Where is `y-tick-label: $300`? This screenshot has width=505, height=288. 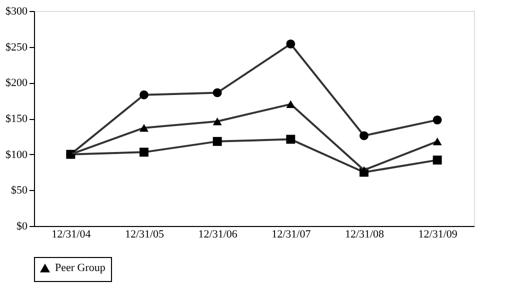
y-tick-label: $300 is located at coordinates (17, 12).